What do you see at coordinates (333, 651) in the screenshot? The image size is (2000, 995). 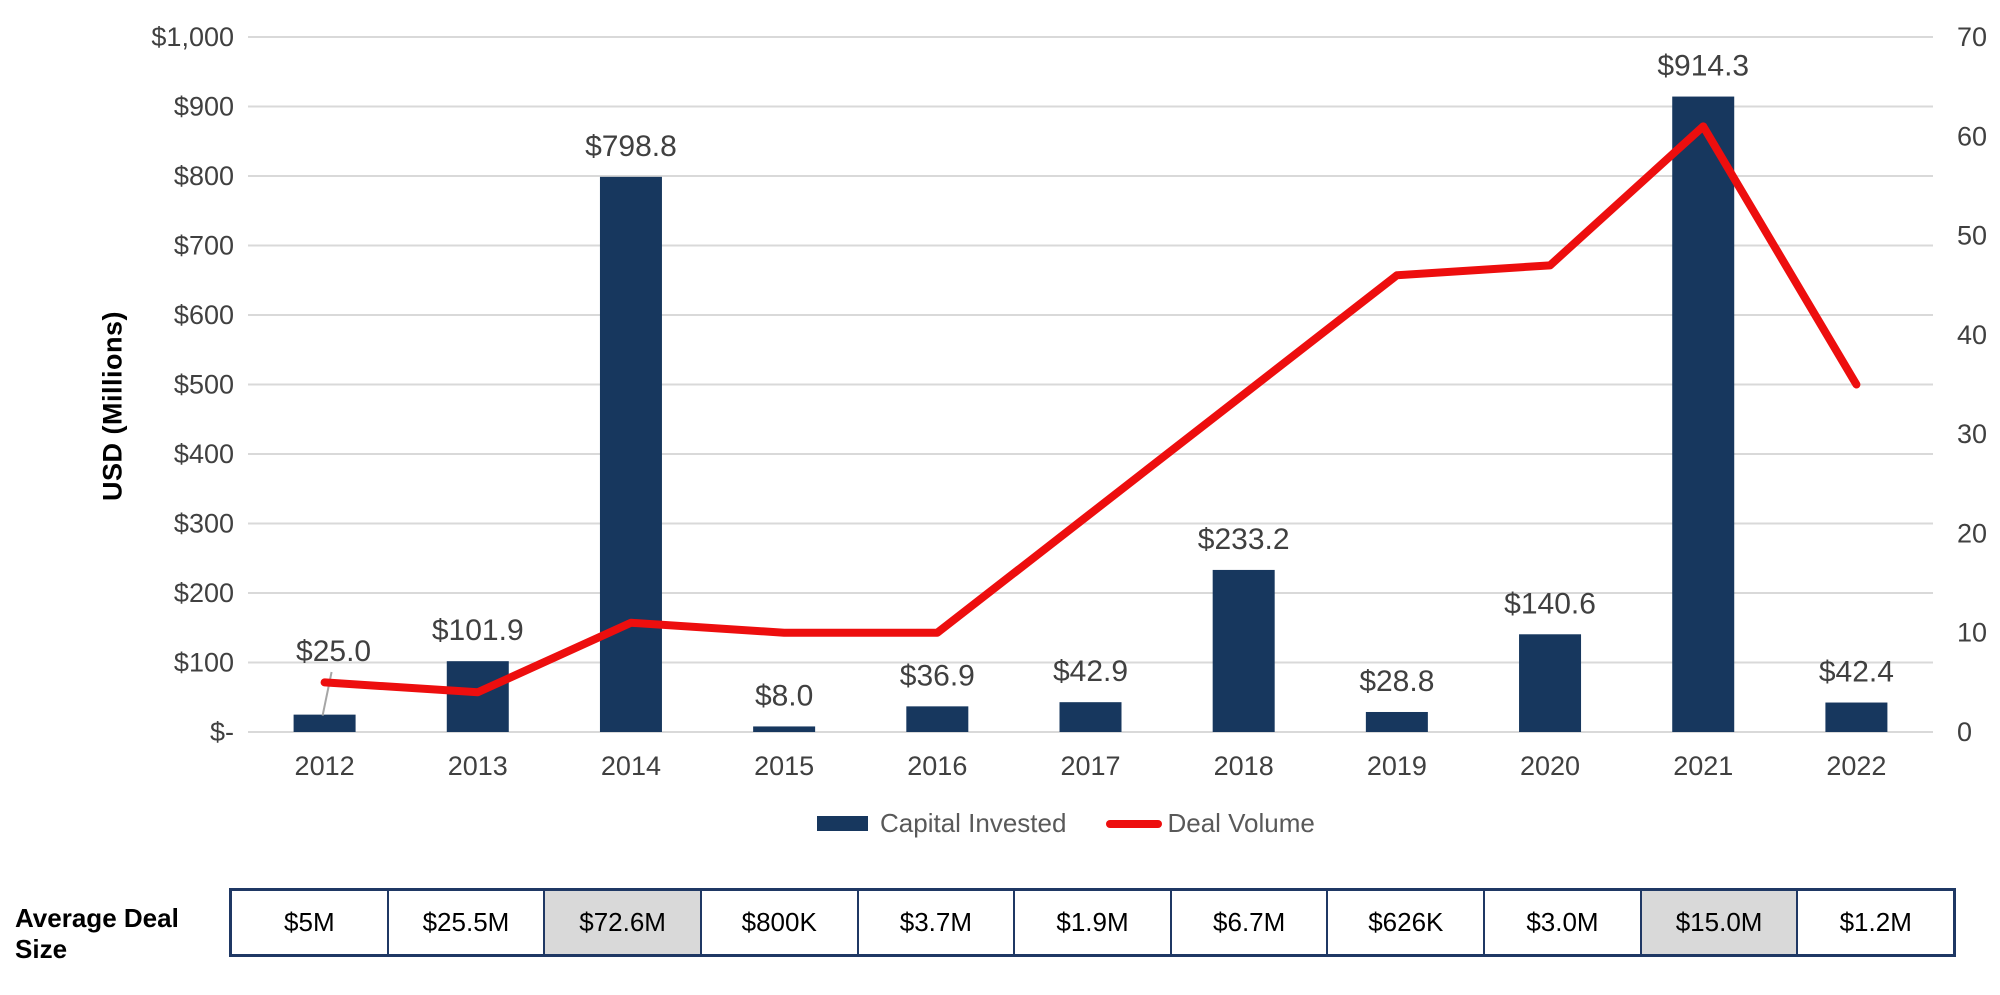 I see `bar-data-label-2012: $25.0` at bounding box center [333, 651].